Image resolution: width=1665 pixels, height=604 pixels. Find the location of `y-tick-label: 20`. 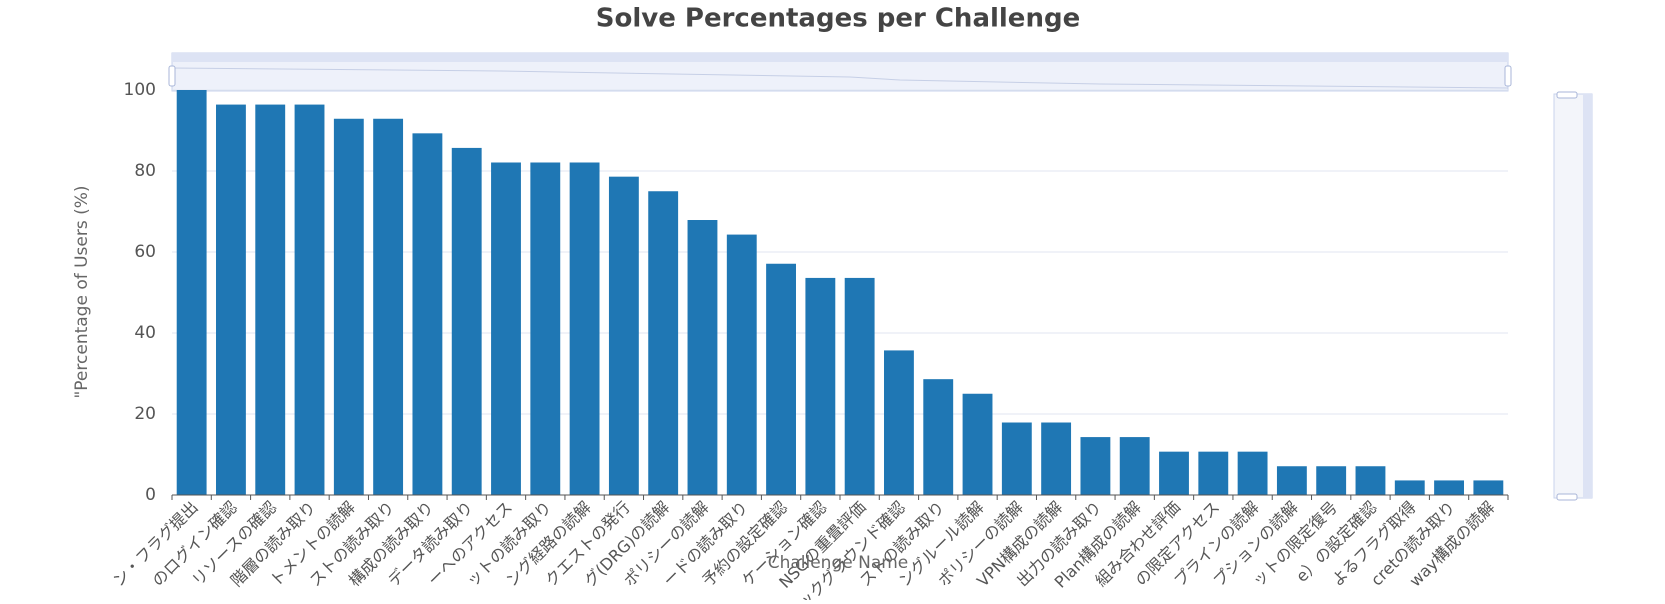

y-tick-label: 20 is located at coordinates (145, 414).